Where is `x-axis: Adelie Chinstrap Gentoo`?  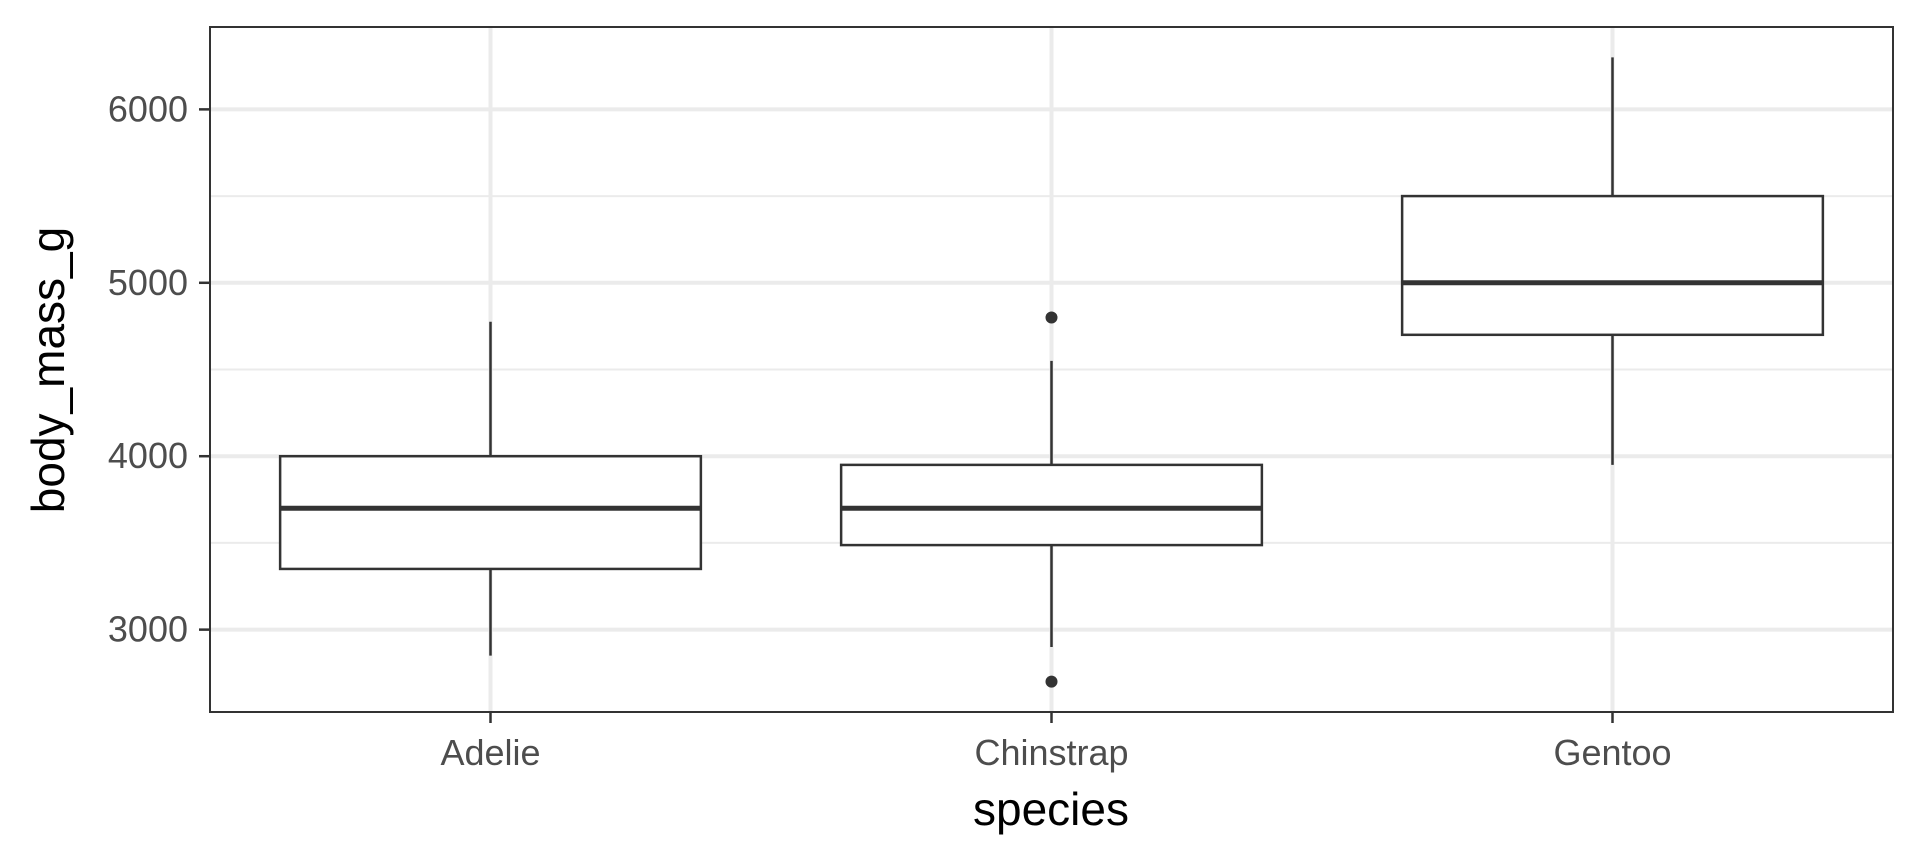 x-axis: Adelie Chinstrap Gentoo is located at coordinates (1056, 742).